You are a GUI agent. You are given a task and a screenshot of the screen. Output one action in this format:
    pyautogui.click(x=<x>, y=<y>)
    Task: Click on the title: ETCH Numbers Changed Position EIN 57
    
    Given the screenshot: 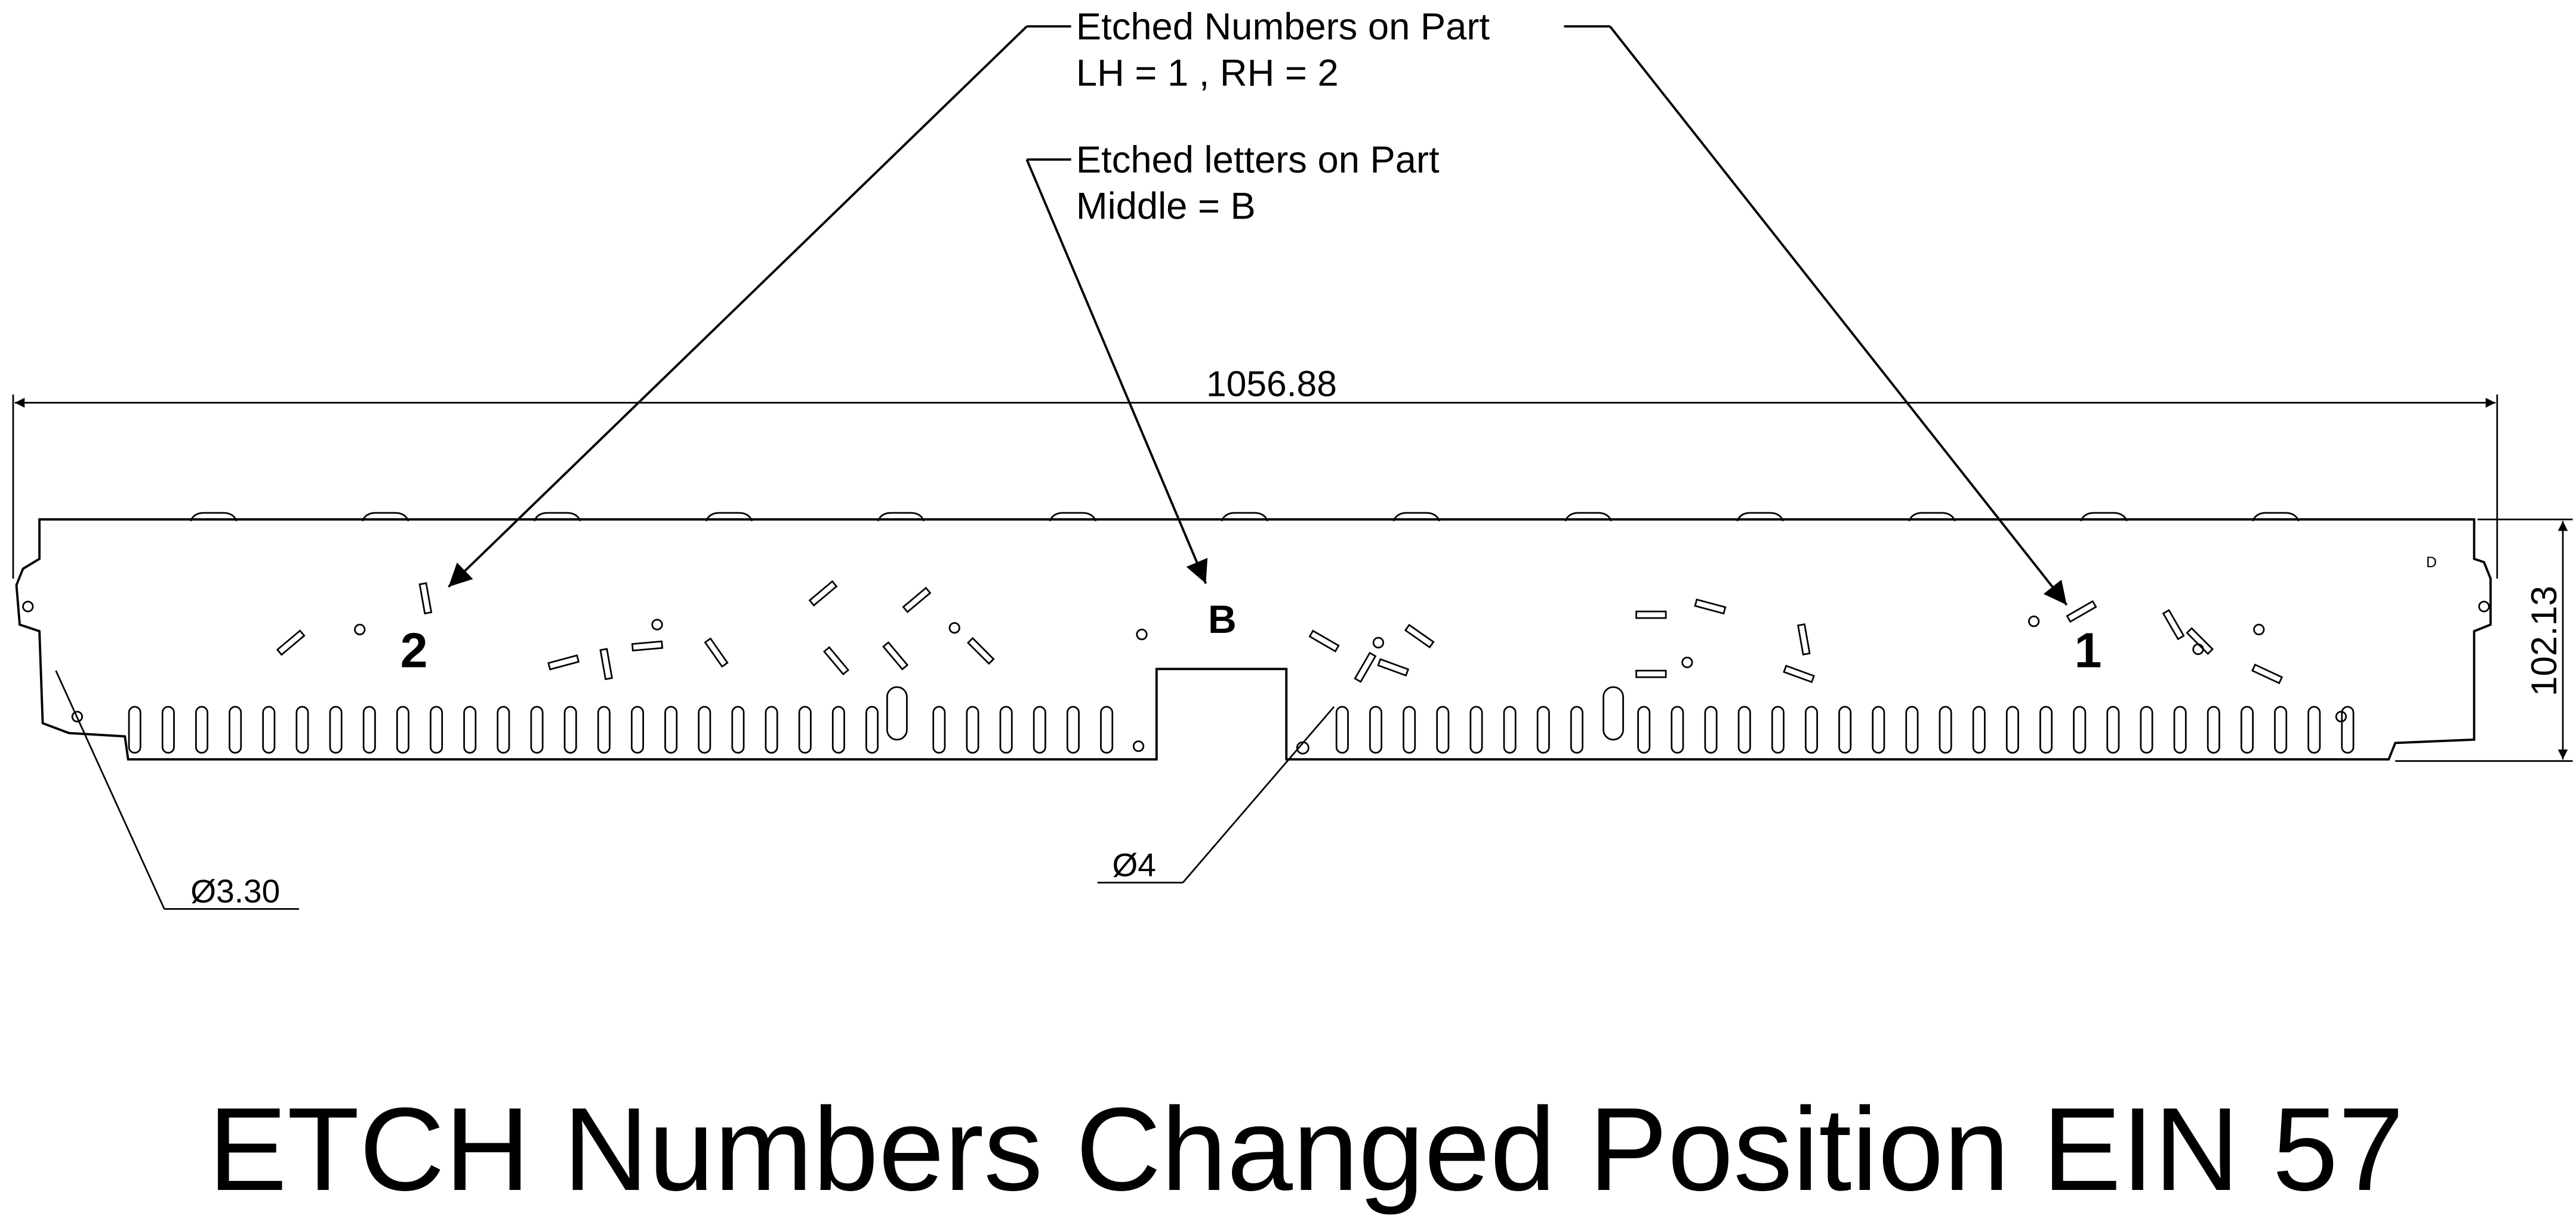 What is the action you would take?
    pyautogui.click(x=1306, y=1149)
    